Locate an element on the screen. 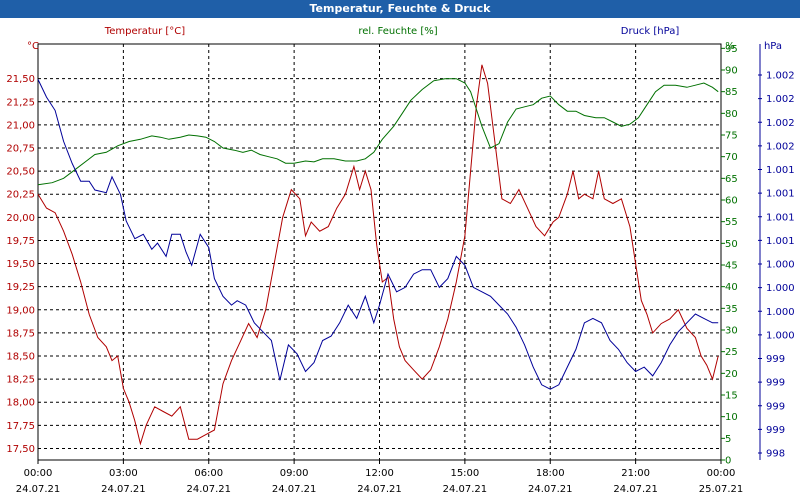 This screenshot has height=500, width=800. temperature-tick-label: 21,50 is located at coordinates (20, 79).